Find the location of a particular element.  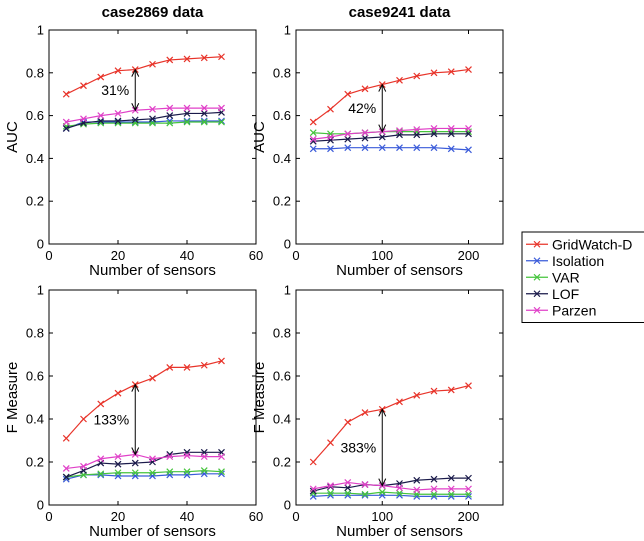

improvement-annotation: 31% is located at coordinates (120, 90).